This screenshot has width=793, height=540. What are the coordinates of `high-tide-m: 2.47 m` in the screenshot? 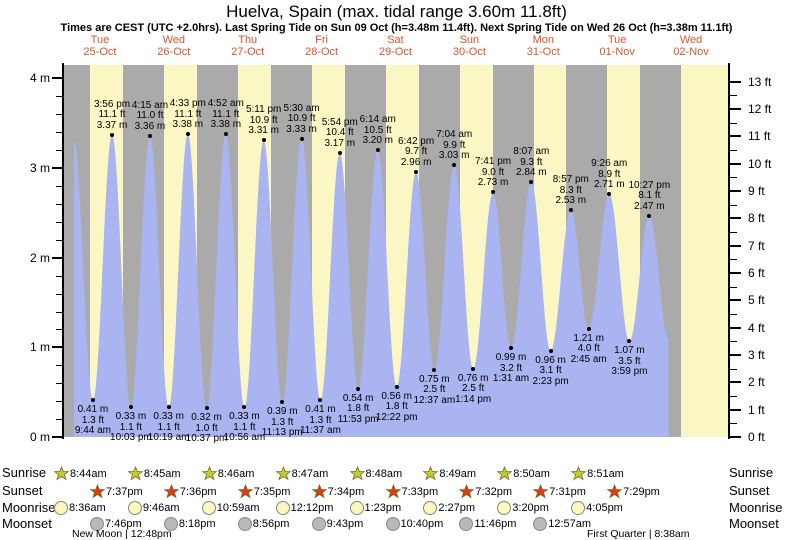 It's located at (649, 206).